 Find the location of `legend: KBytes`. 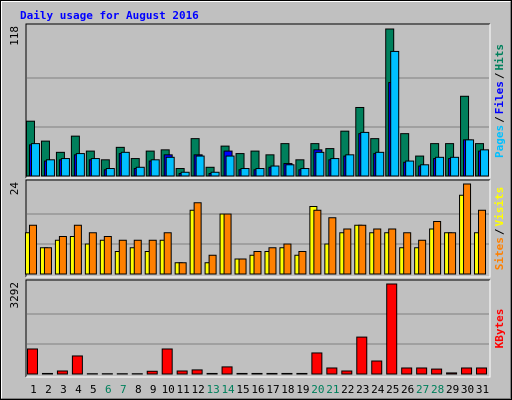

legend: KBytes is located at coordinates (499, 329).